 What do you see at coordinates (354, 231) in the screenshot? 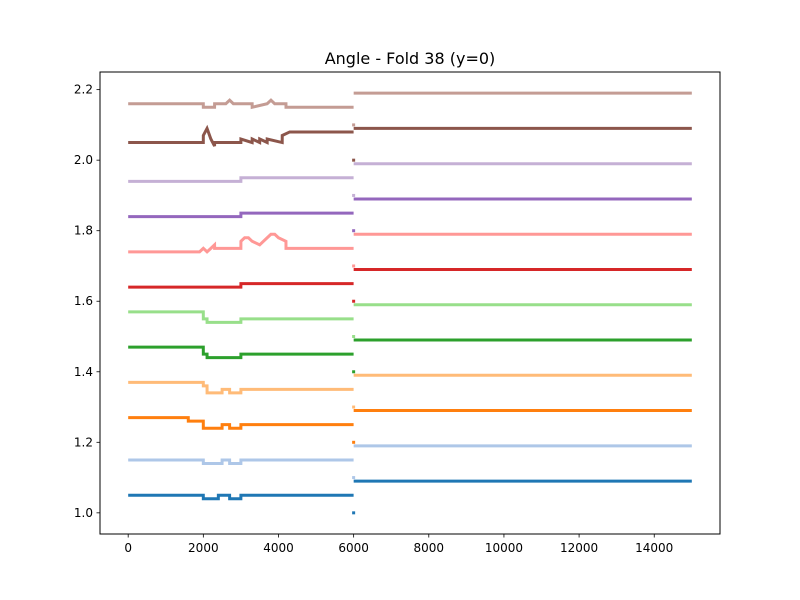
I see `series-9-jump-point` at bounding box center [354, 231].